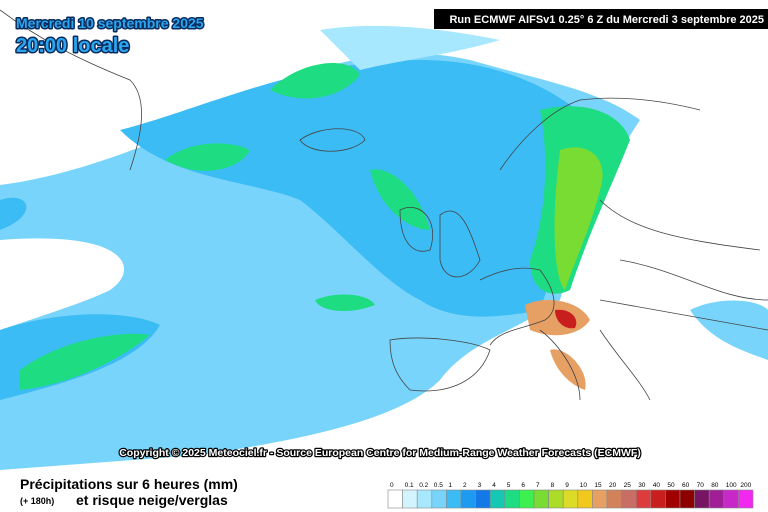  I want to click on legend-label: 40, so click(657, 485).